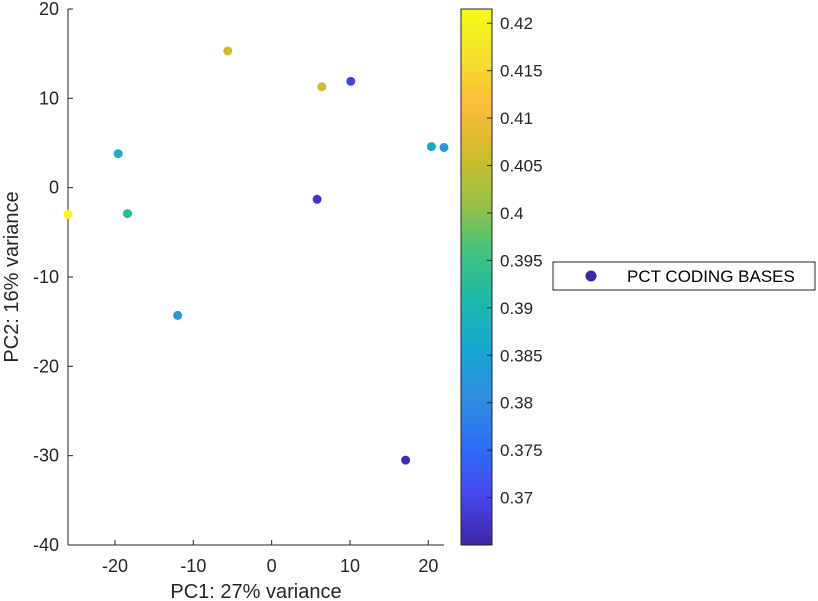 The width and height of the screenshot is (818, 601). I want to click on x-ticks: -20 -10 0 10 20, so click(270, 558).